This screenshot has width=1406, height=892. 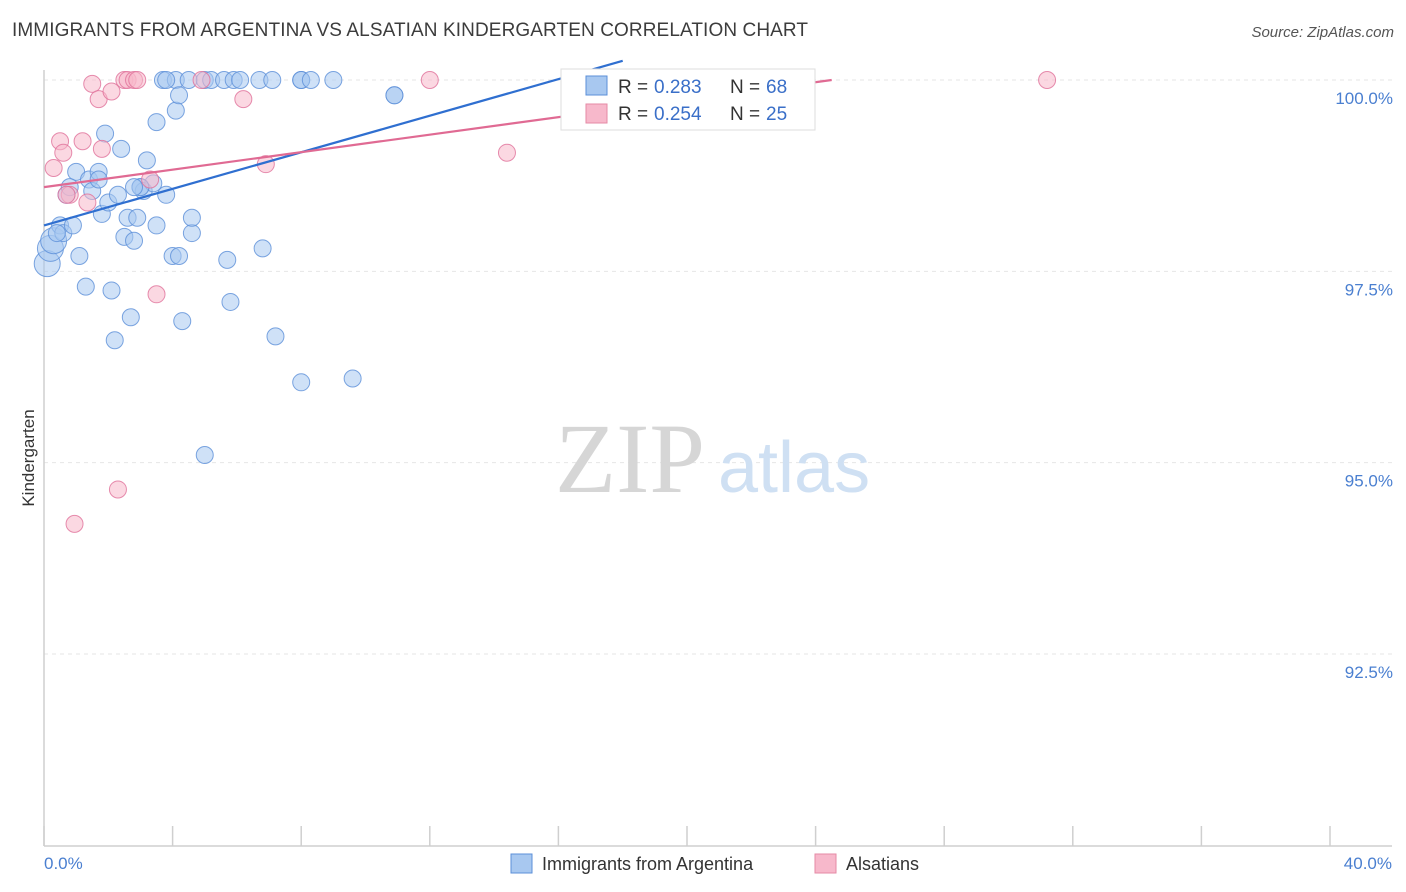 I want to click on bottom-legend: Immigrants from Argentina Alsatians, so click(x=714, y=863).